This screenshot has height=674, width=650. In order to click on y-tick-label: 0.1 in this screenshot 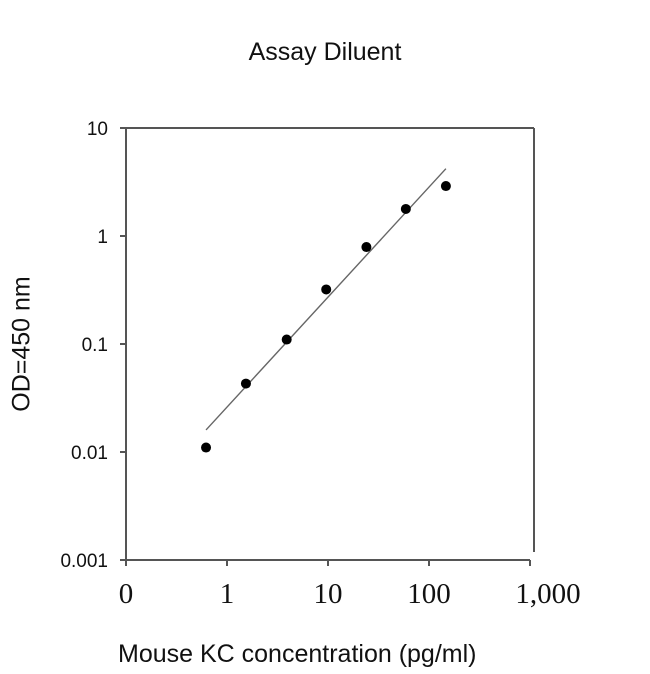, I will do `click(95, 345)`.